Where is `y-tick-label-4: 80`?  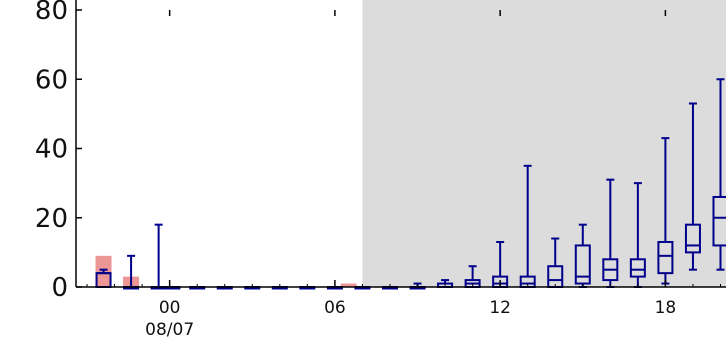
y-tick-label-4: 80 is located at coordinates (51, 13).